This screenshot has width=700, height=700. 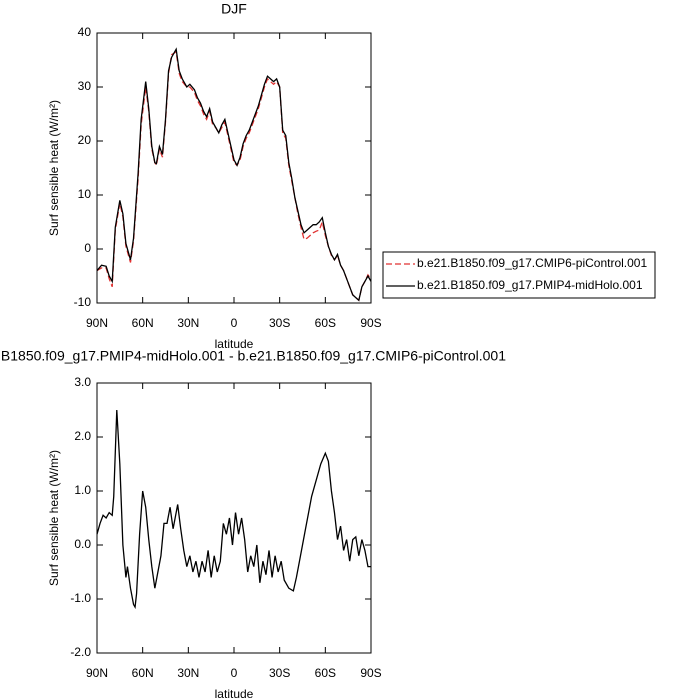 What do you see at coordinates (85, 32) in the screenshot?
I see `y-tick-label: 40` at bounding box center [85, 32].